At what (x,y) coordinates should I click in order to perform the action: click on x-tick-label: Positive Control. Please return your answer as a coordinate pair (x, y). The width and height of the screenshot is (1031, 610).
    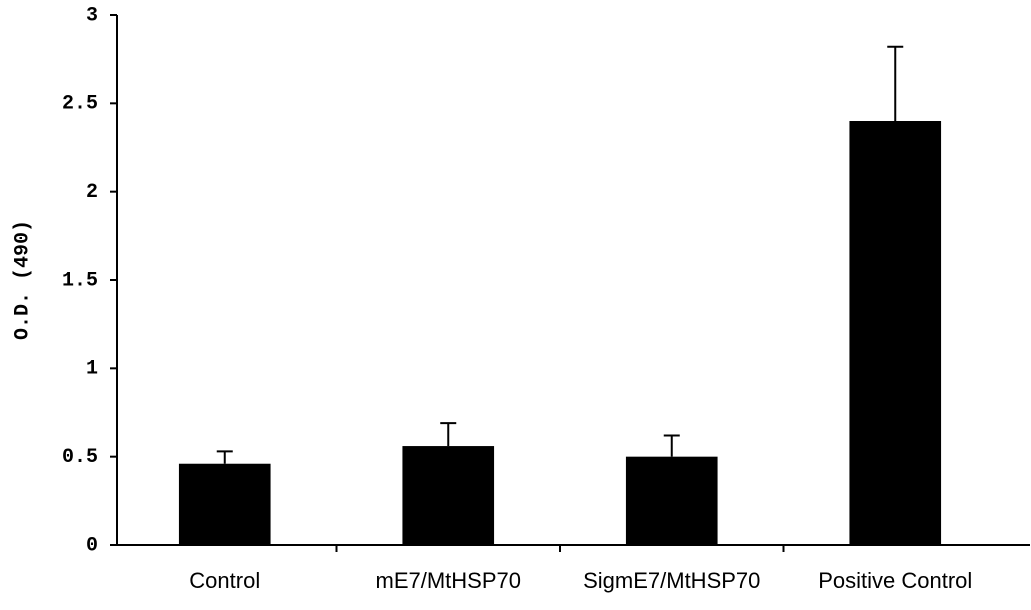
    Looking at the image, I should click on (895, 580).